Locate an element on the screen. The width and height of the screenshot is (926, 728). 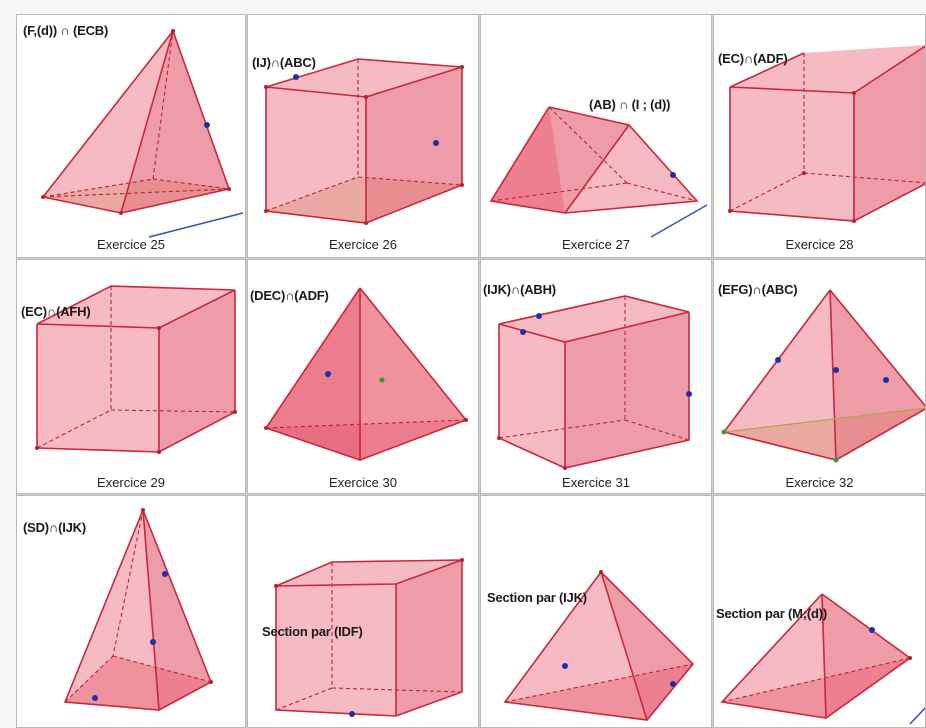
exercise-title: Section par (IJK) is located at coordinates (537, 597).